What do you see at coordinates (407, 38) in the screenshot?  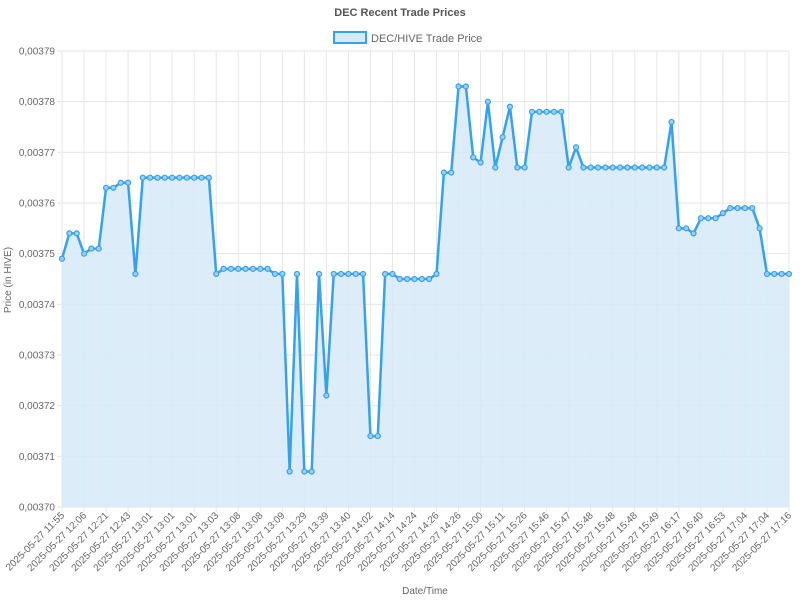 I see `legend: DEC/HIVE Trade Price` at bounding box center [407, 38].